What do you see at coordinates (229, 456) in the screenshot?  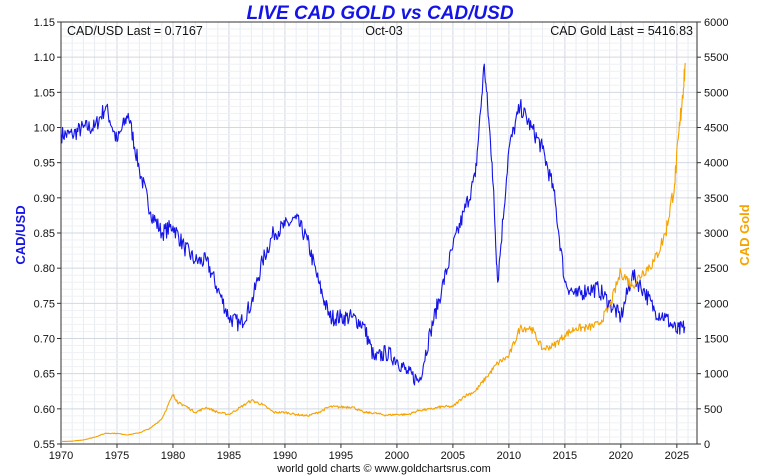 I see `x-tick-label: 1985` at bounding box center [229, 456].